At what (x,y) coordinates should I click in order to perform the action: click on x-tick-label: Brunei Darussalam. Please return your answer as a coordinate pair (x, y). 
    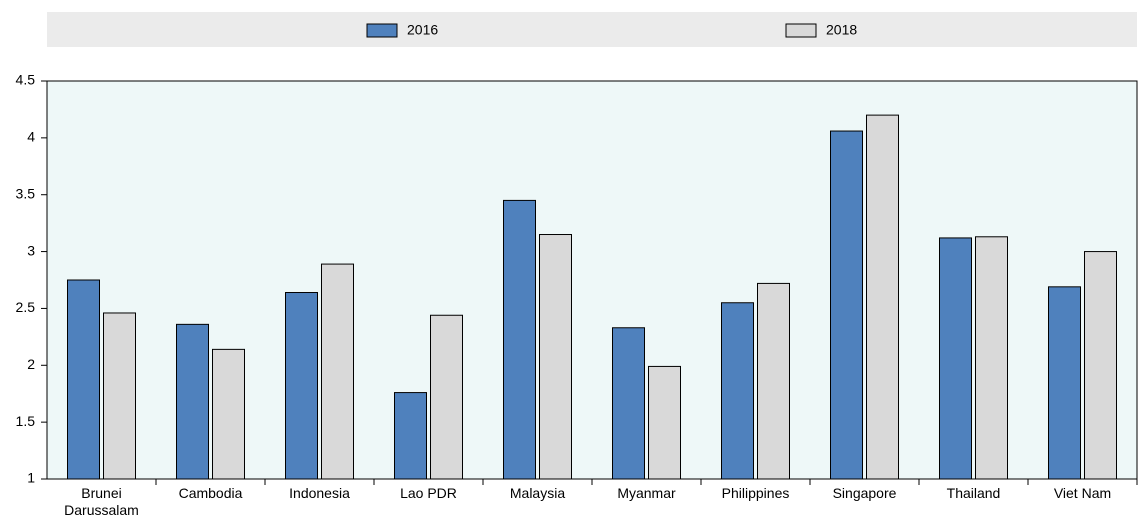
    Looking at the image, I should click on (101, 501).